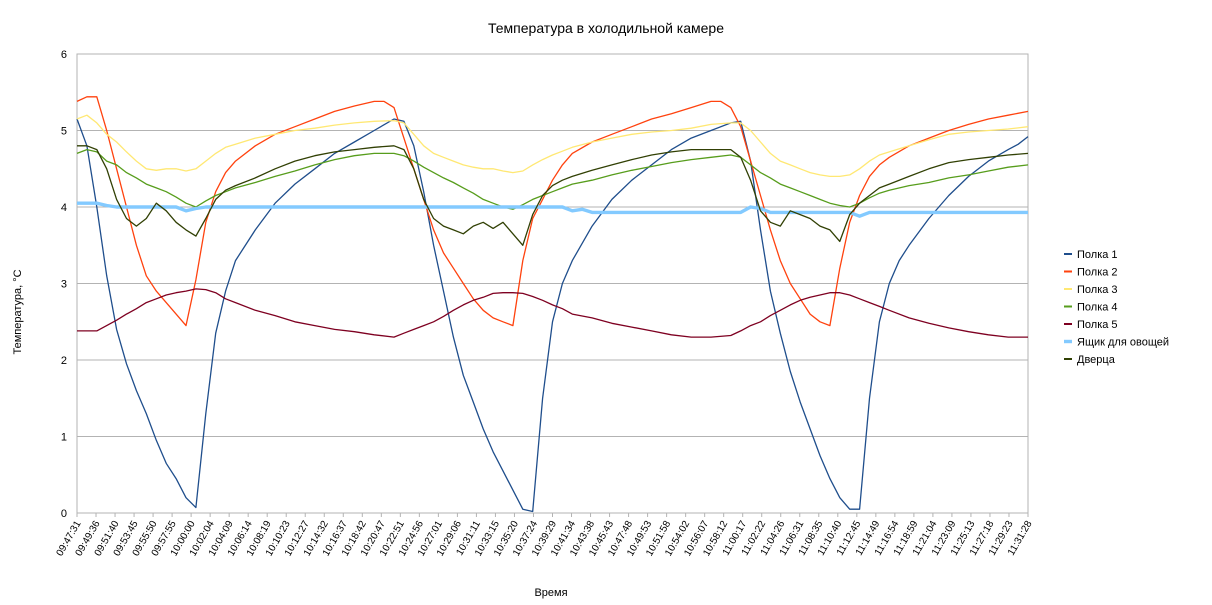 This screenshot has height=605, width=1212. Describe the element at coordinates (1123, 343) in the screenshot. I see `legend-label: Ящик для овощей` at that location.